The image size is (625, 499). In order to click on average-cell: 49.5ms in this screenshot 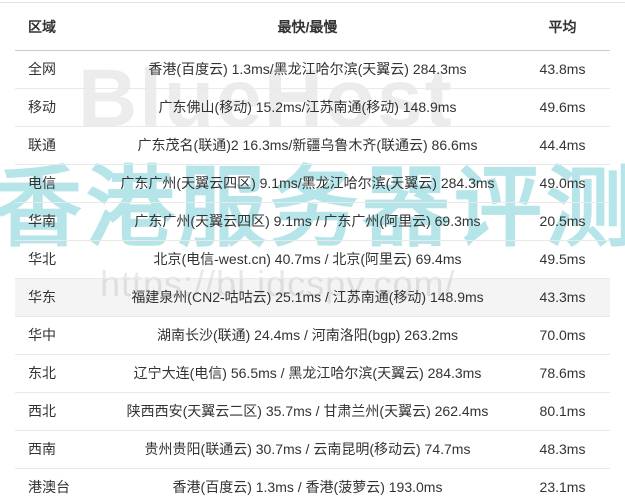, I will do `click(562, 259)`.